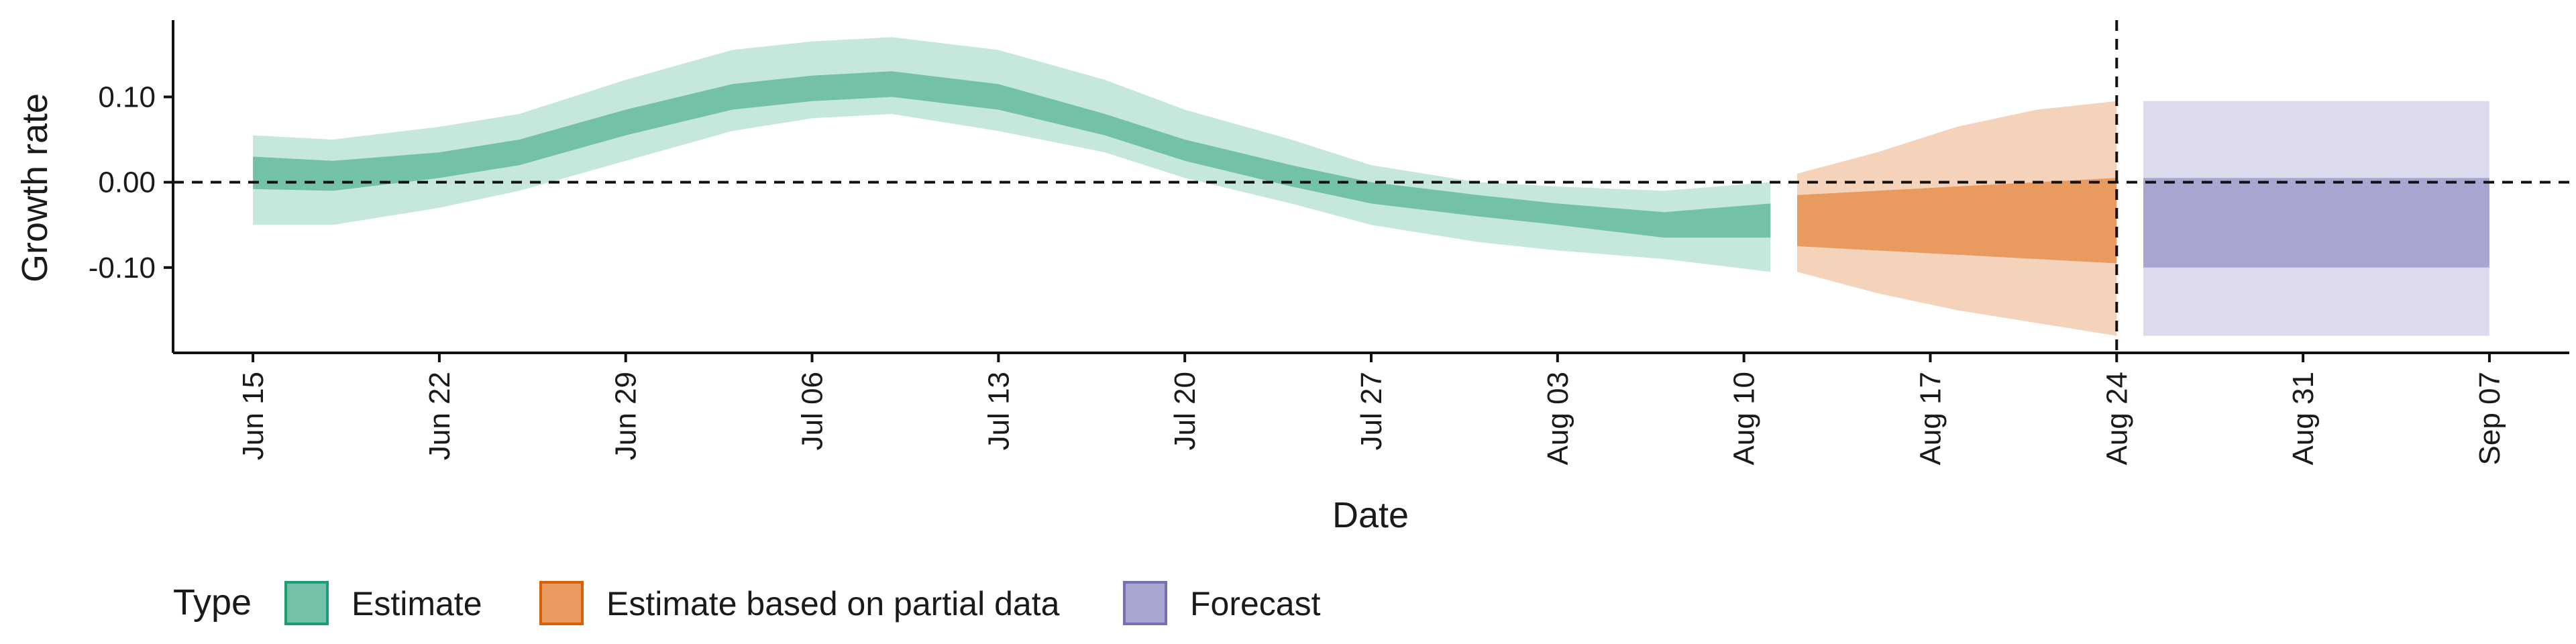 This screenshot has width=2576, height=644. I want to click on forecast-inner-band, so click(2316, 223).